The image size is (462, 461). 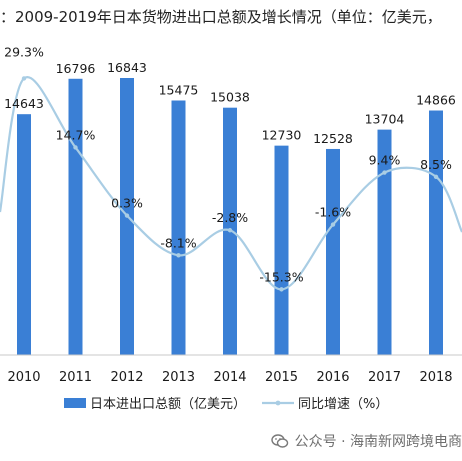 I want to click on legend-label-bar: 日本进出口总额（亿美元）, so click(x=168, y=404).